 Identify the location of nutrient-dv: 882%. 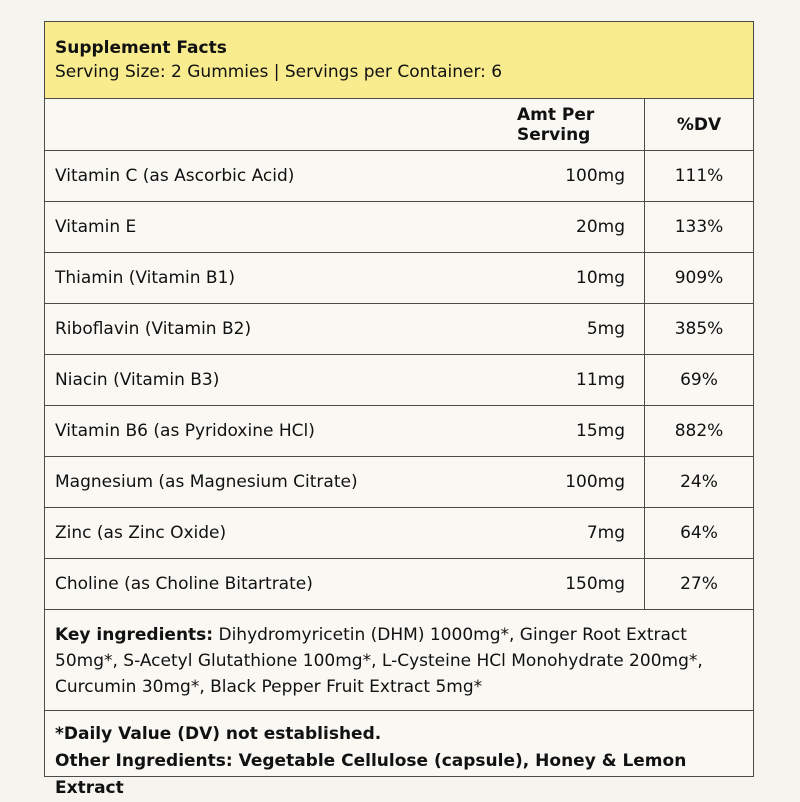
(699, 431).